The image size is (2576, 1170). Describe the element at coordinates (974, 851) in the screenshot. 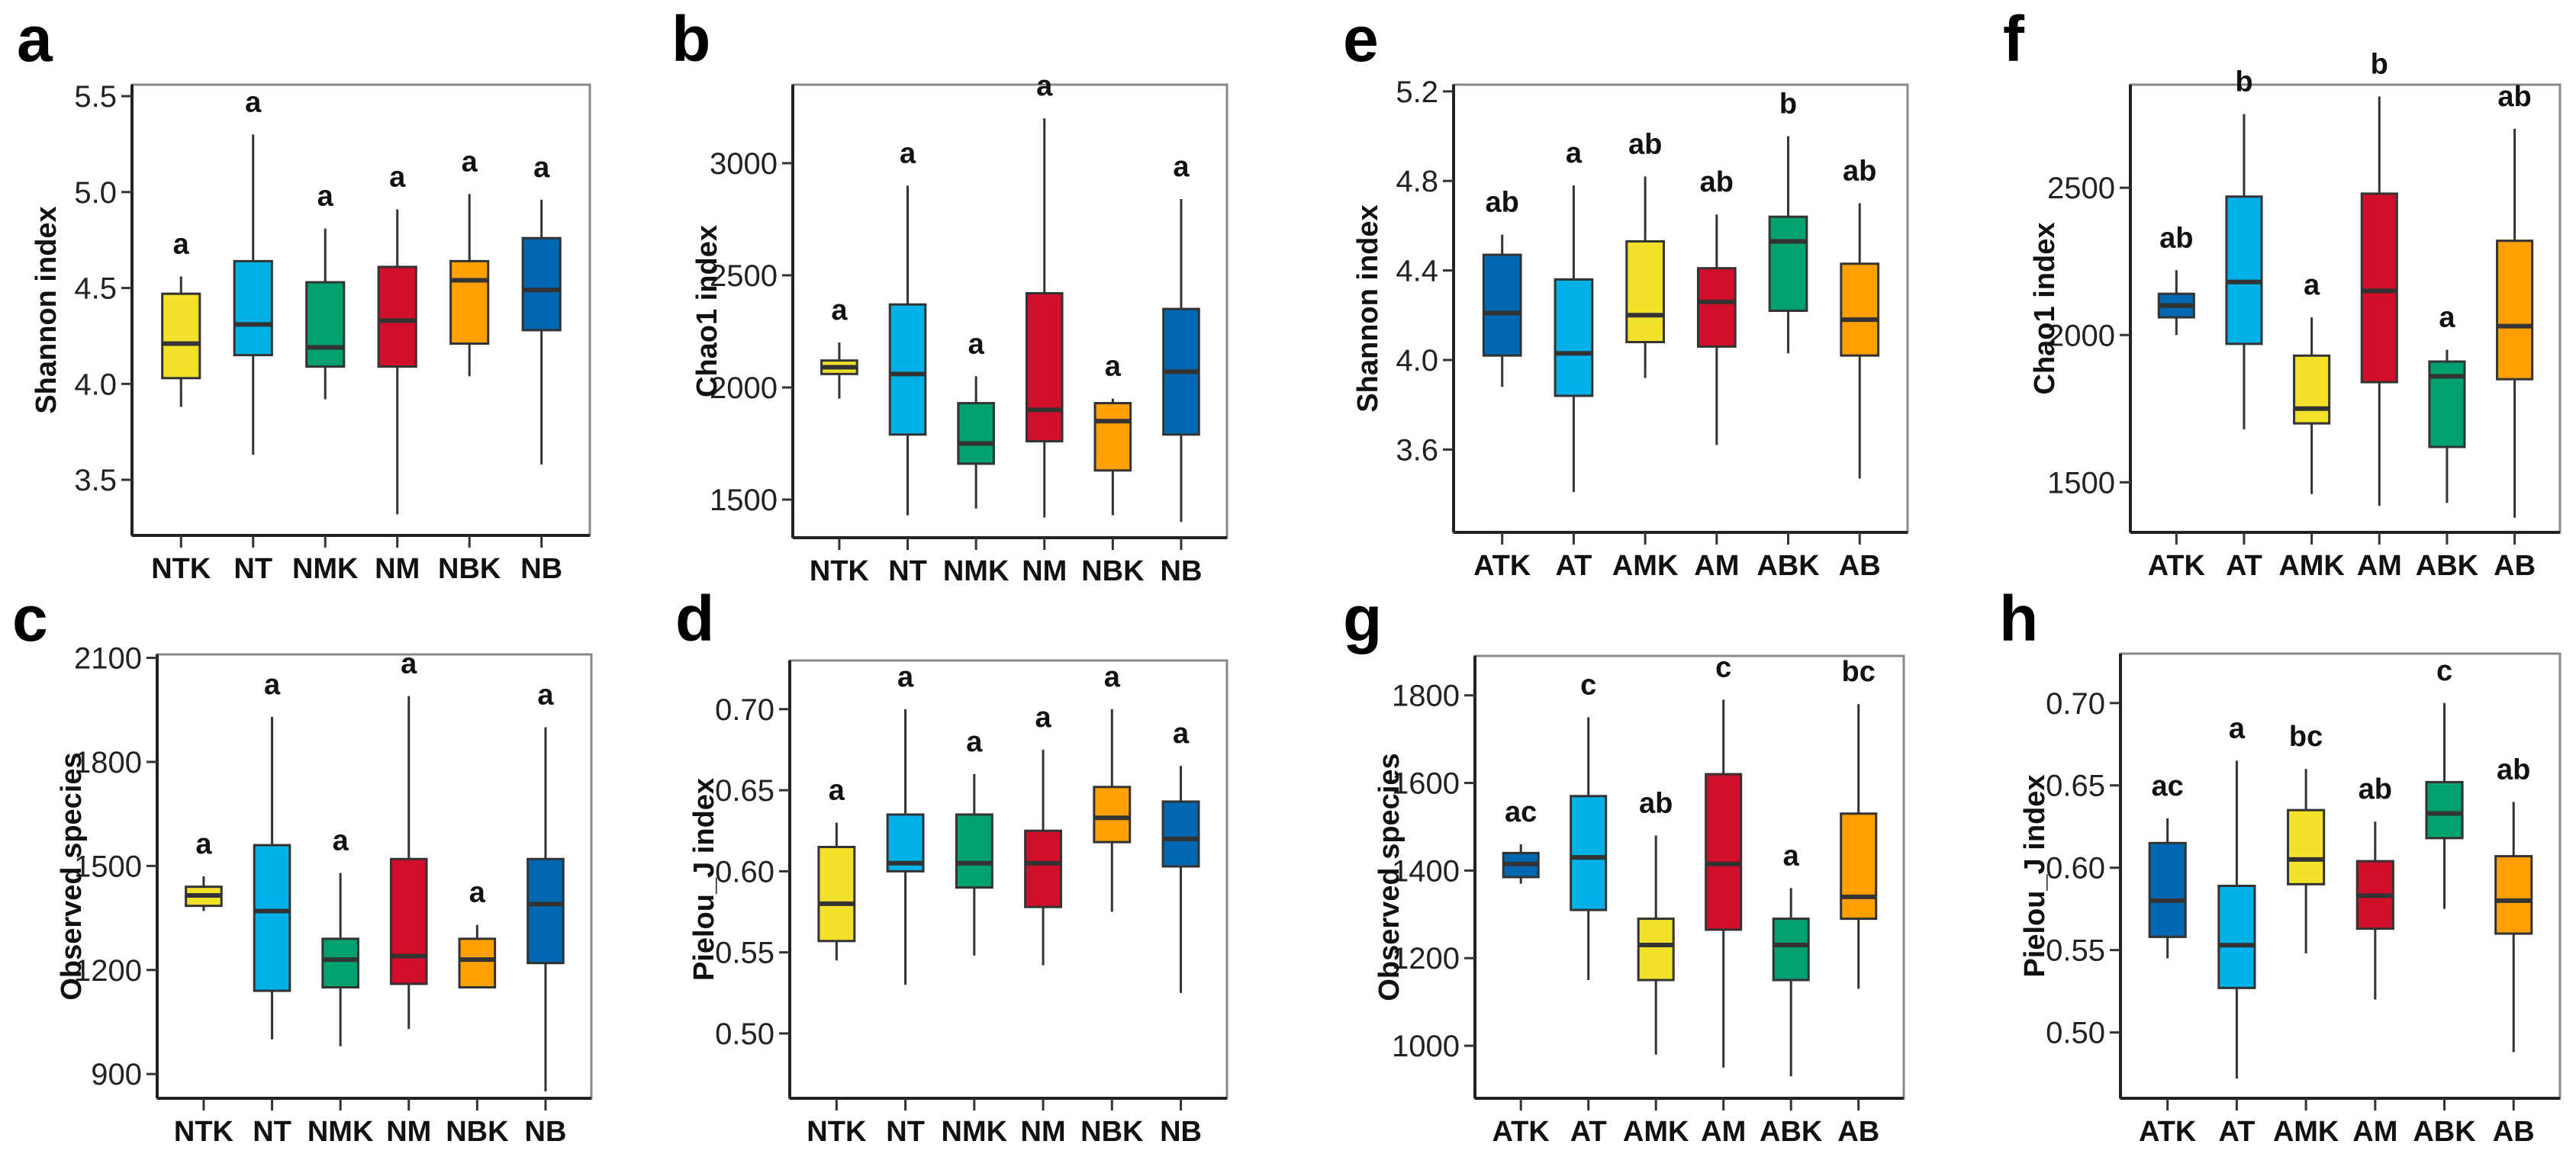

I see `box-NMK` at that location.